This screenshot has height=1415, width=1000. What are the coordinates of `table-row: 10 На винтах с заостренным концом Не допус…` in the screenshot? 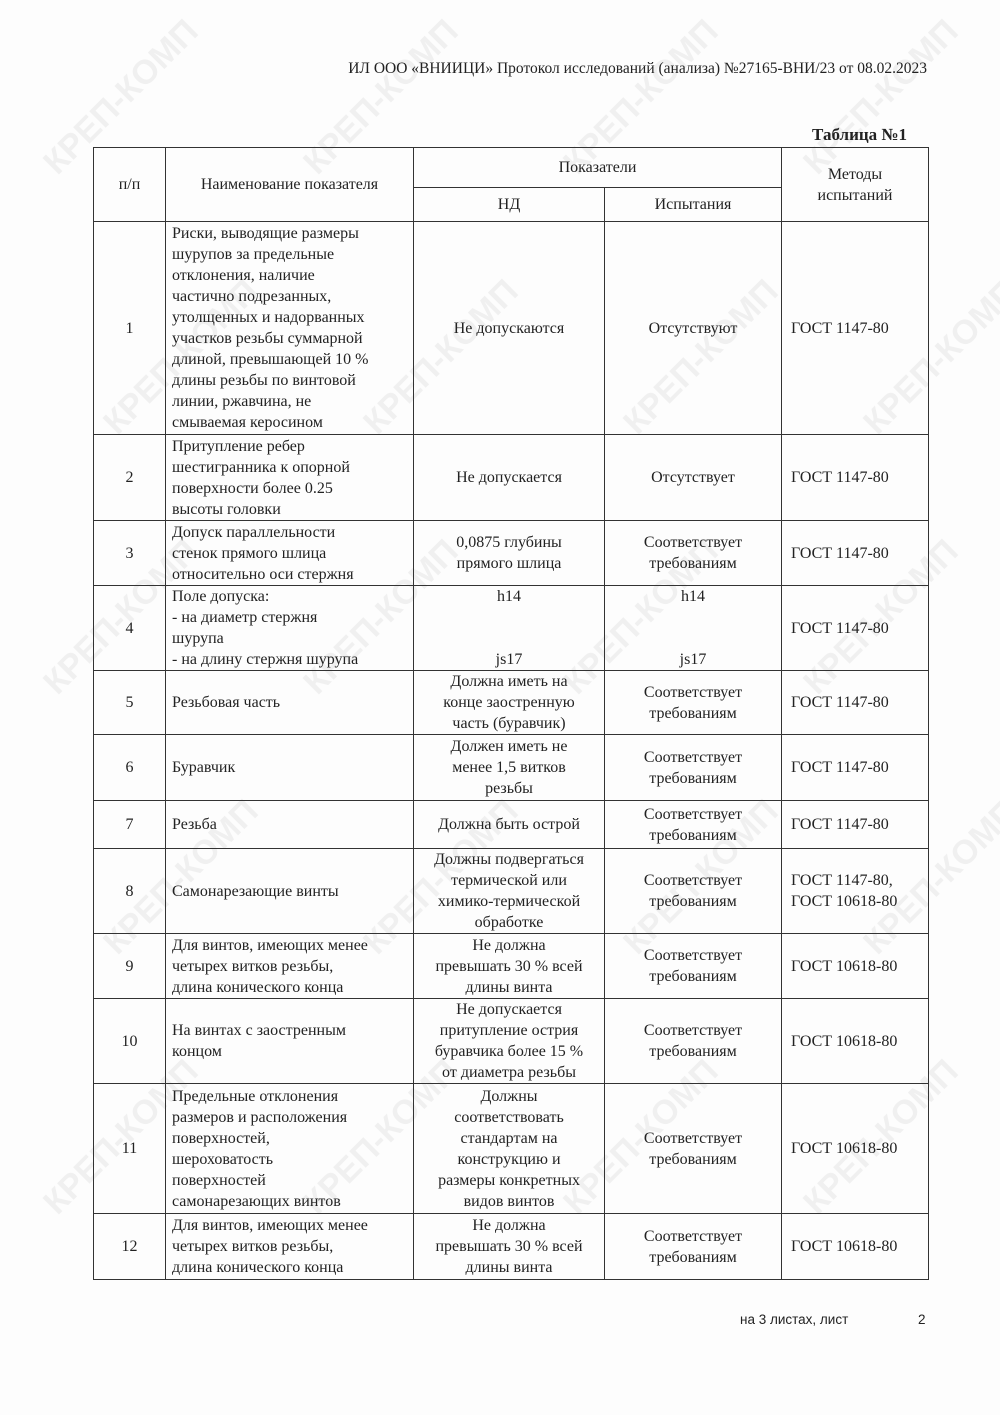 It's located at (511, 1041).